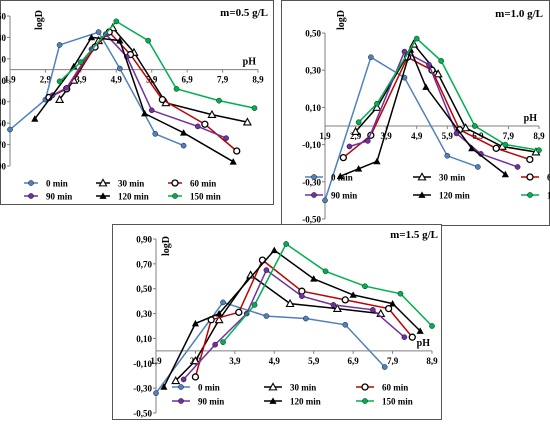  I want to click on chart-title: m=1.5 g/L, so click(414, 235).